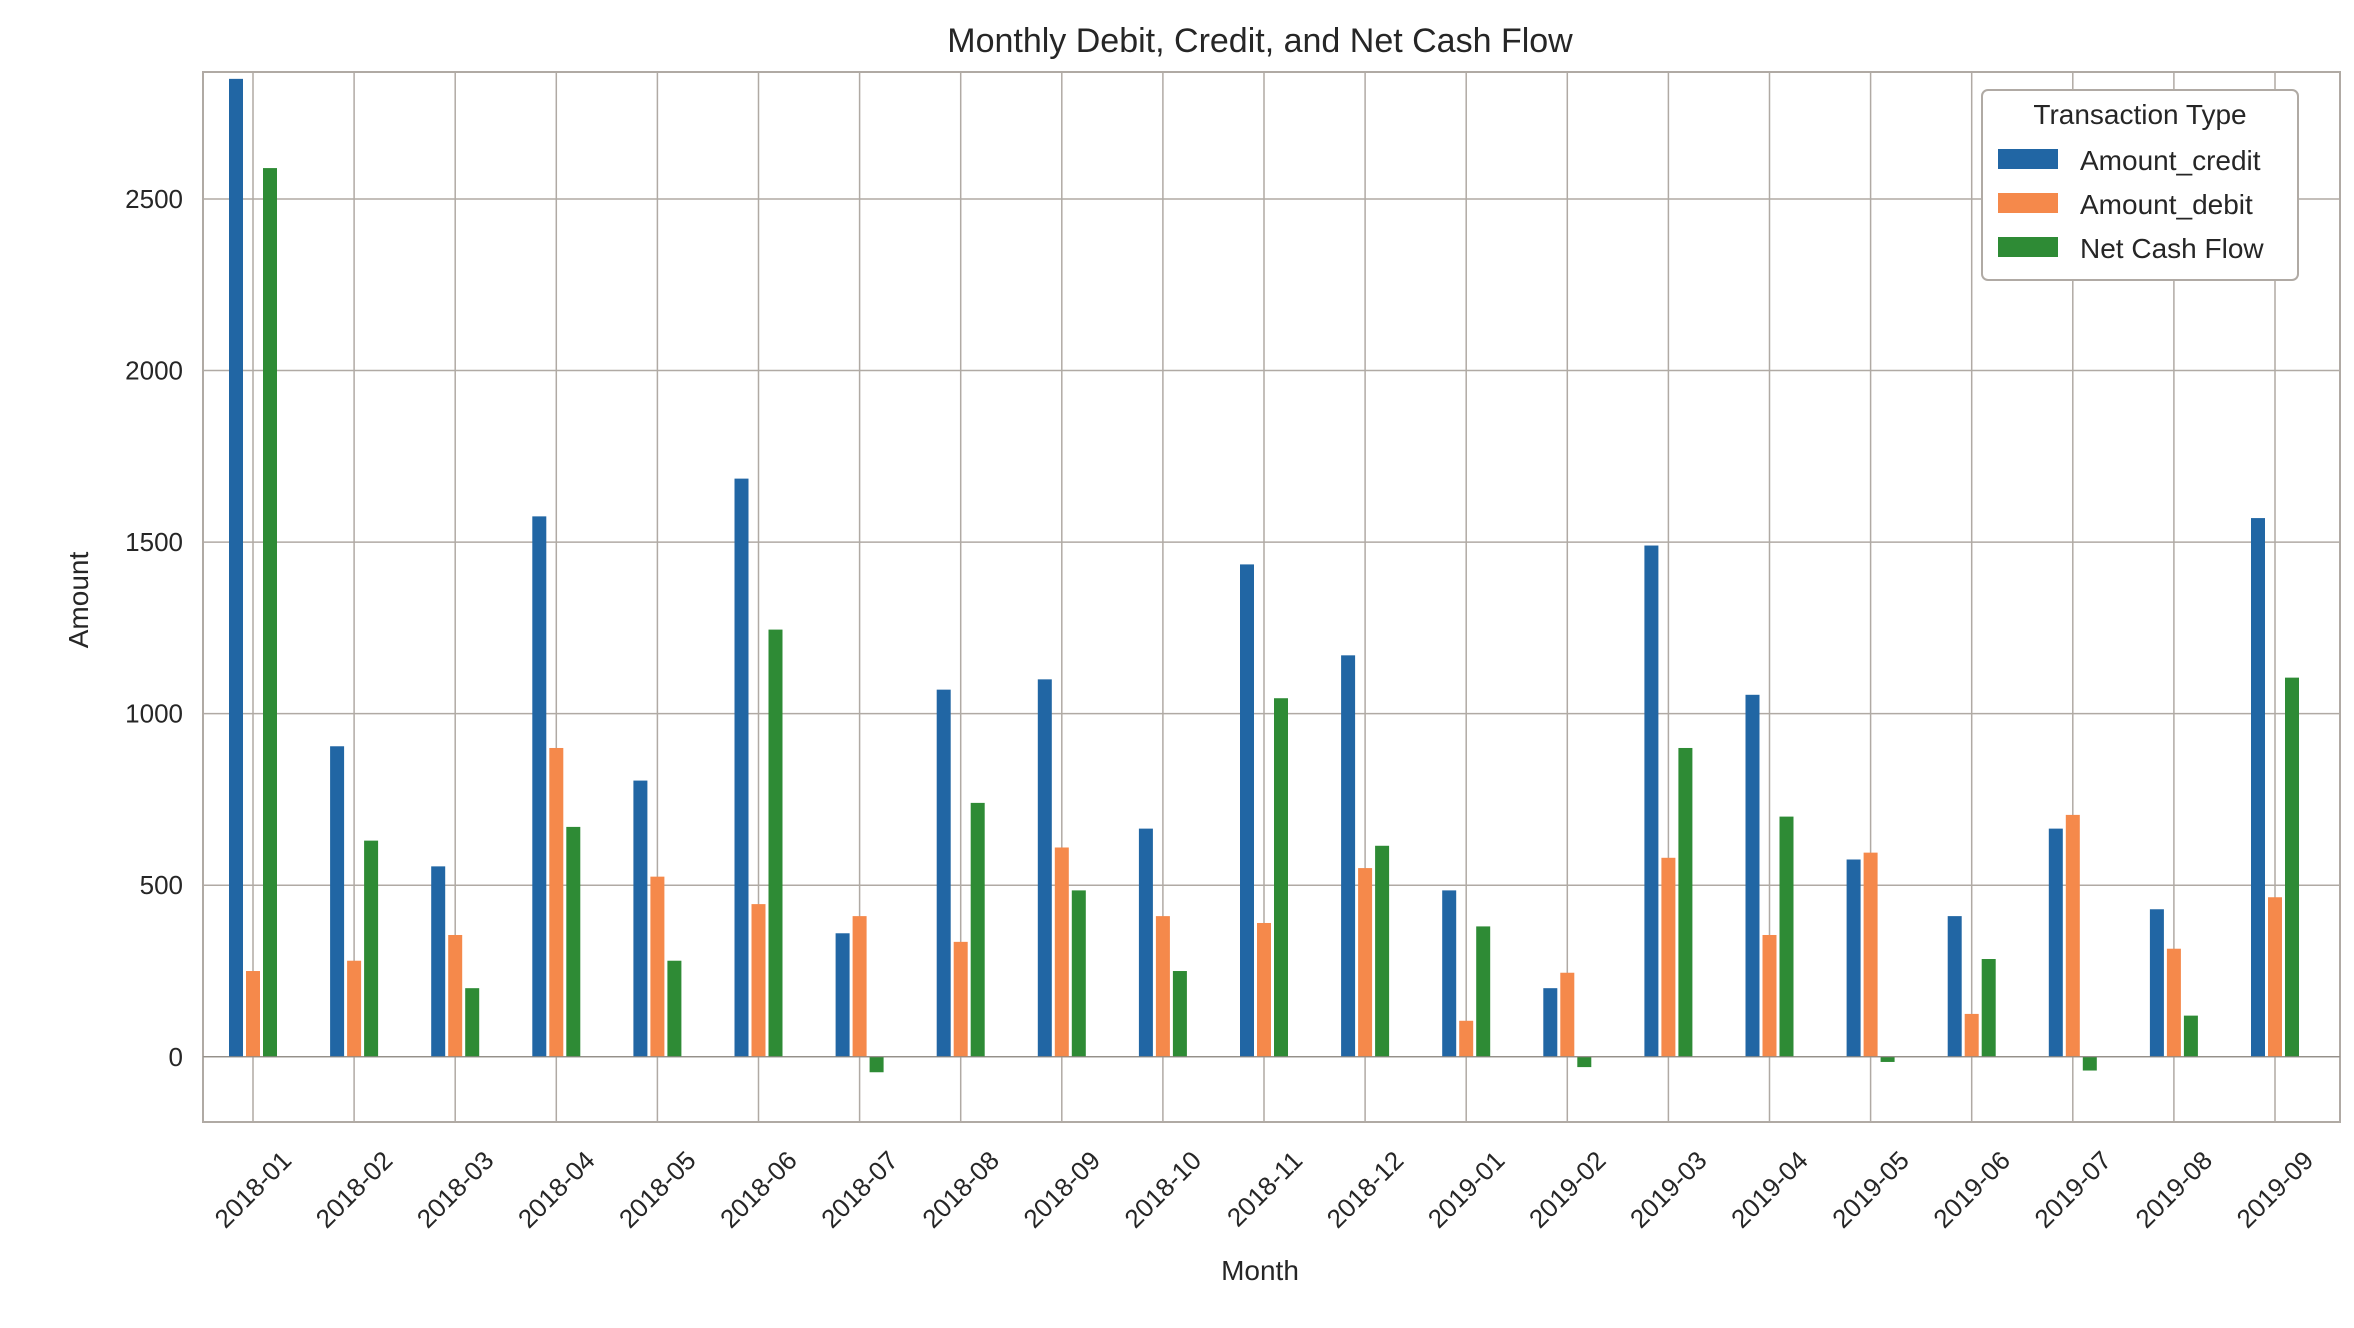 This screenshot has height=1328, width=2354. I want to click on x-tick-label: 2018-04, so click(556, 1189).